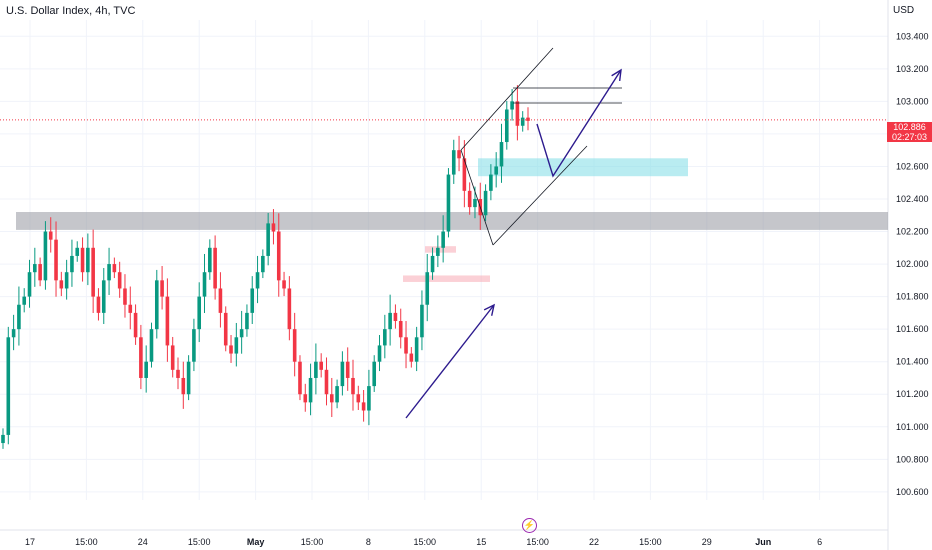 Image resolution: width=932 pixels, height=550 pixels. What do you see at coordinates (579, 123) in the screenshot?
I see `projection-arrow-upper` at bounding box center [579, 123].